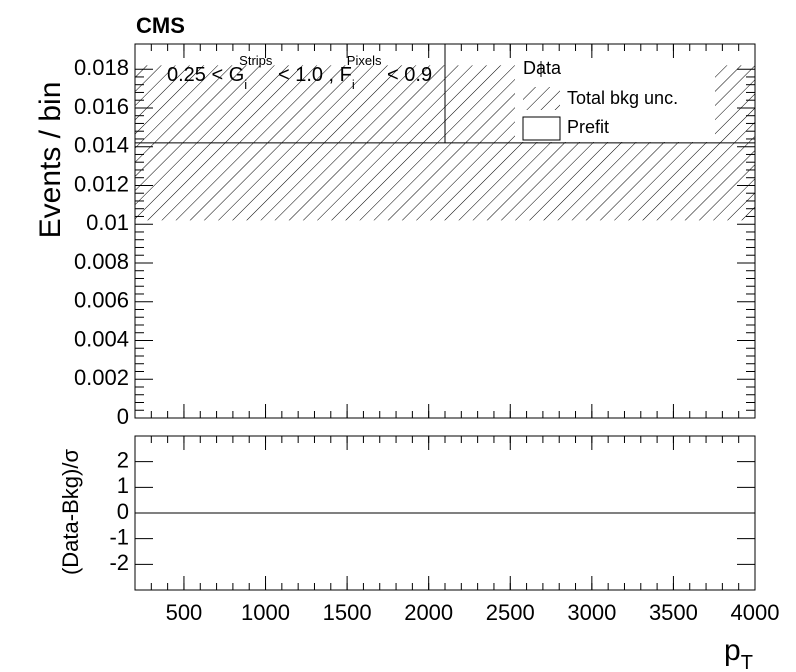 The width and height of the screenshot is (796, 672). Describe the element at coordinates (542, 68) in the screenshot. I see `legend-label: Data` at that location.